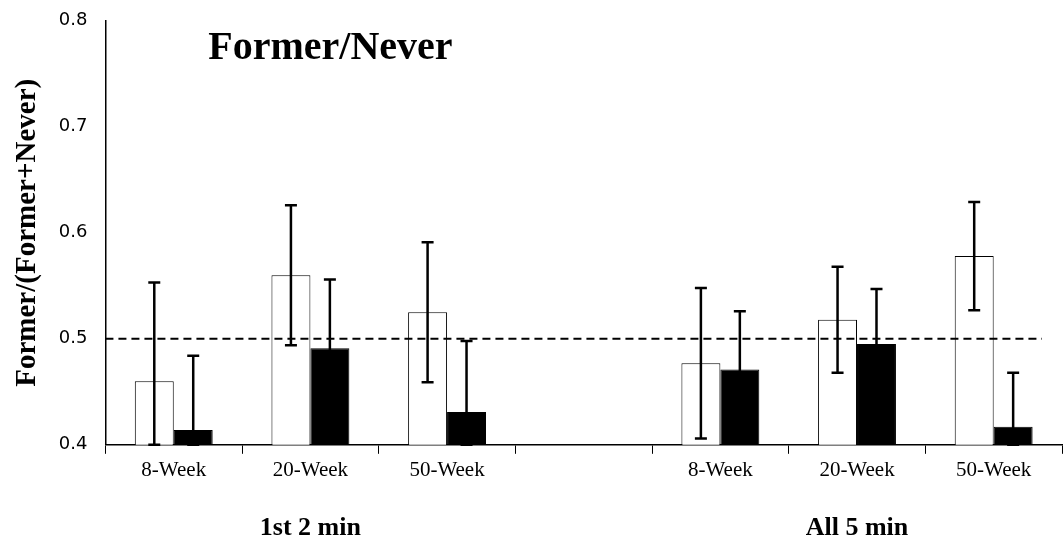  Describe the element at coordinates (73, 125) in the screenshot. I see `y-tick-label: 0.7` at that location.